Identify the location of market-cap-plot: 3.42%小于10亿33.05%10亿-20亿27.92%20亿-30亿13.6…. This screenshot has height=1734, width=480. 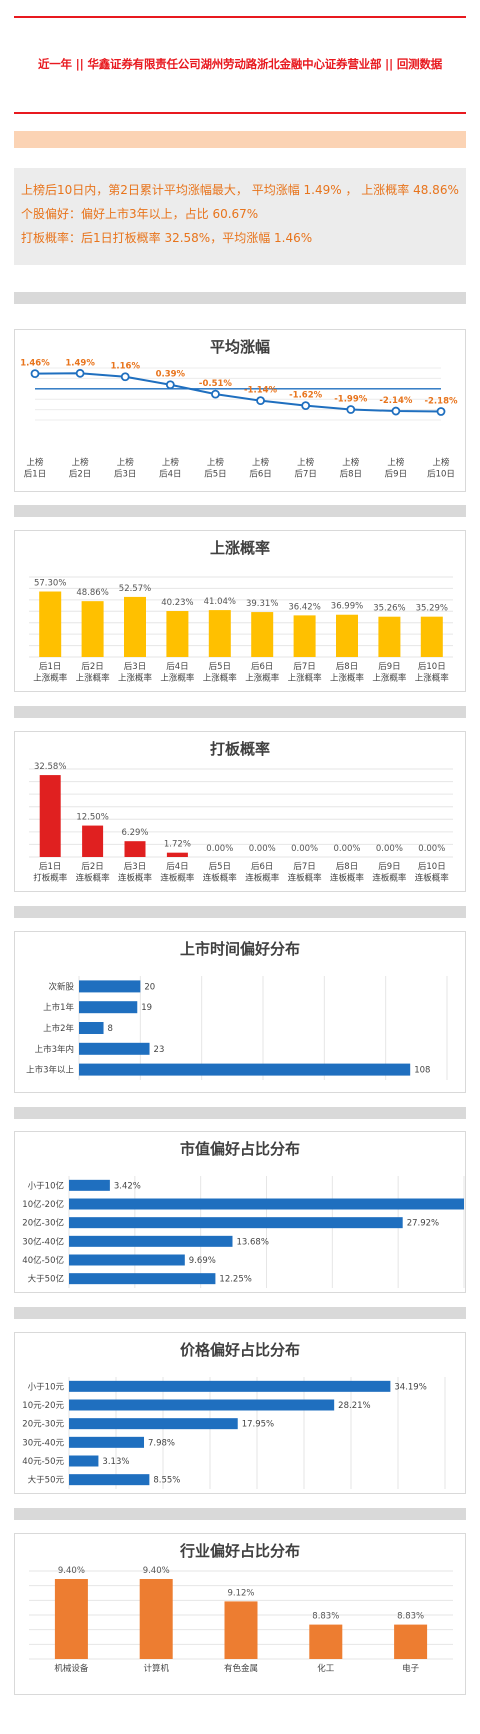
(243, 1232).